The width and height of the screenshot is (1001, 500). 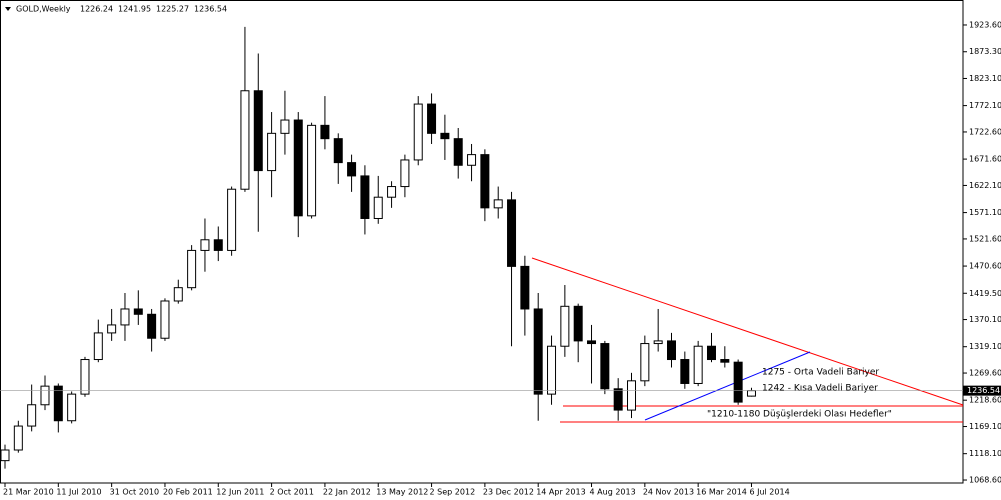 What do you see at coordinates (668, 492) in the screenshot?
I see `x-tick-label: 24 Nov 2013` at bounding box center [668, 492].